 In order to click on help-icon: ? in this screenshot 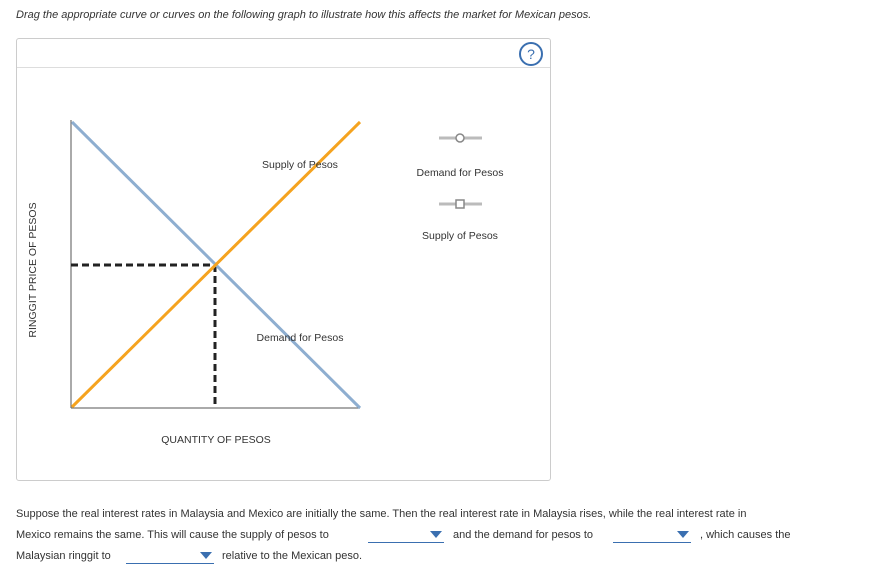, I will do `click(531, 54)`.